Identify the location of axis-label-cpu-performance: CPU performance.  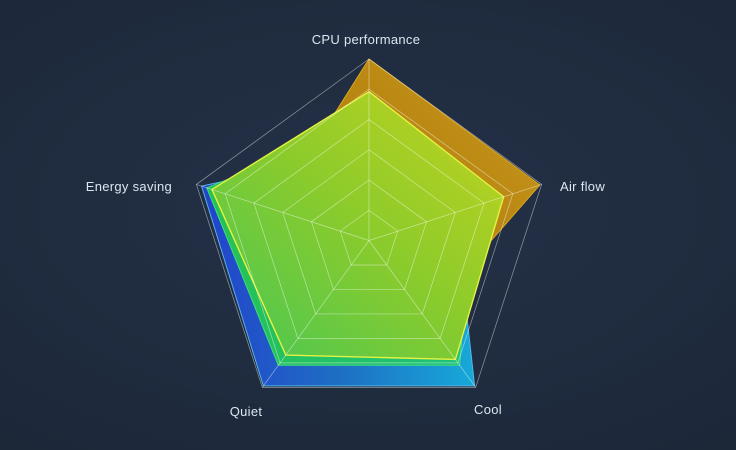
(366, 39).